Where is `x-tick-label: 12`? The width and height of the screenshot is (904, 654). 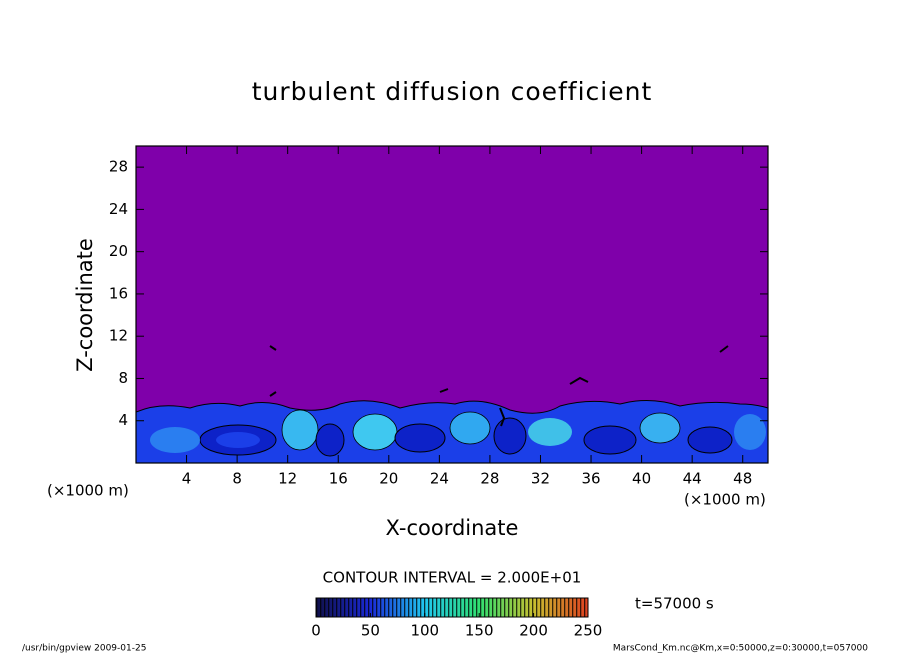 x-tick-label: 12 is located at coordinates (287, 479).